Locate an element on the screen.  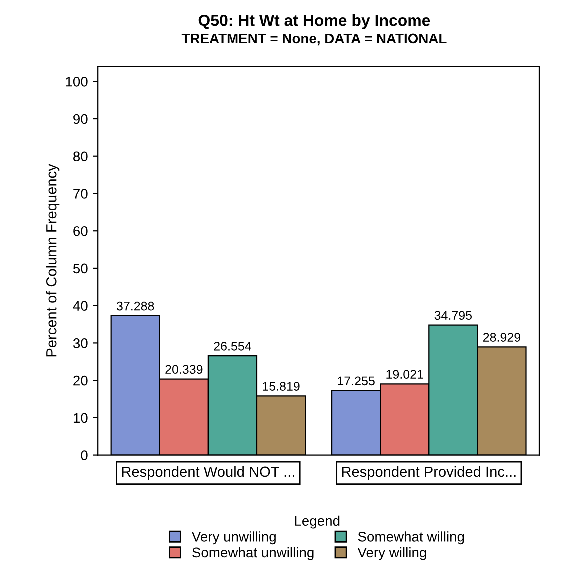
y-tick-label: 0 is located at coordinates (84, 455).